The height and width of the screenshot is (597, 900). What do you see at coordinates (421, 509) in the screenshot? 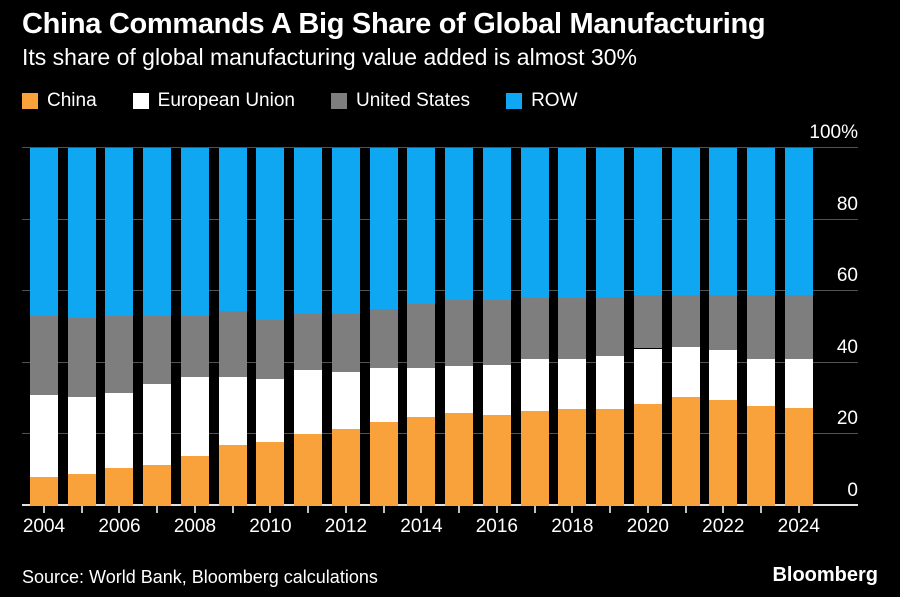
I see `x-axis-tick-2014` at bounding box center [421, 509].